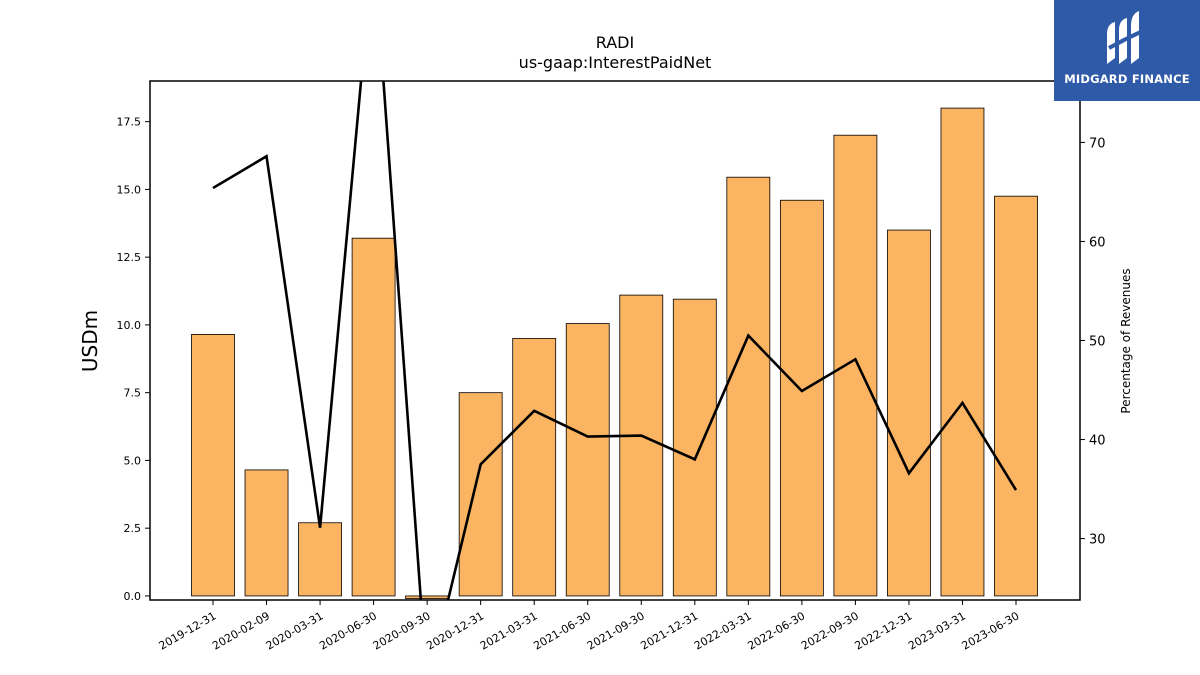 The width and height of the screenshot is (1200, 675). Describe the element at coordinates (402, 630) in the screenshot. I see `x-tick-label: 2020-09-30` at that location.